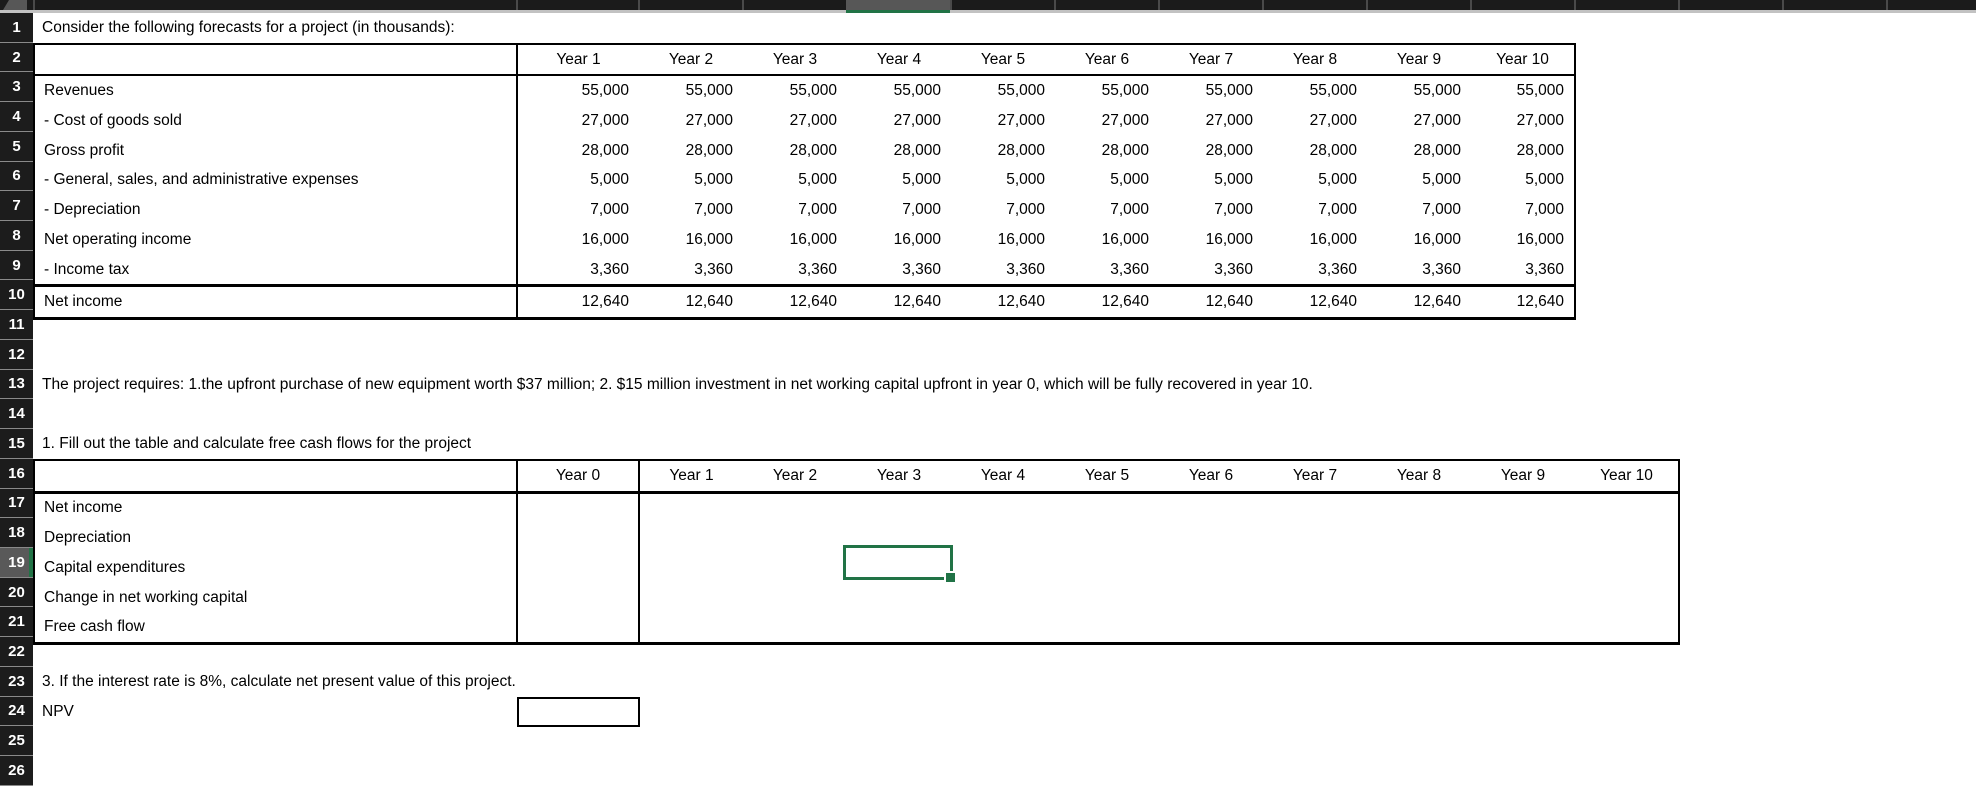 The image size is (1976, 786). What do you see at coordinates (276, 597) in the screenshot?
I see `row-label-cell: Change in net working capital` at bounding box center [276, 597].